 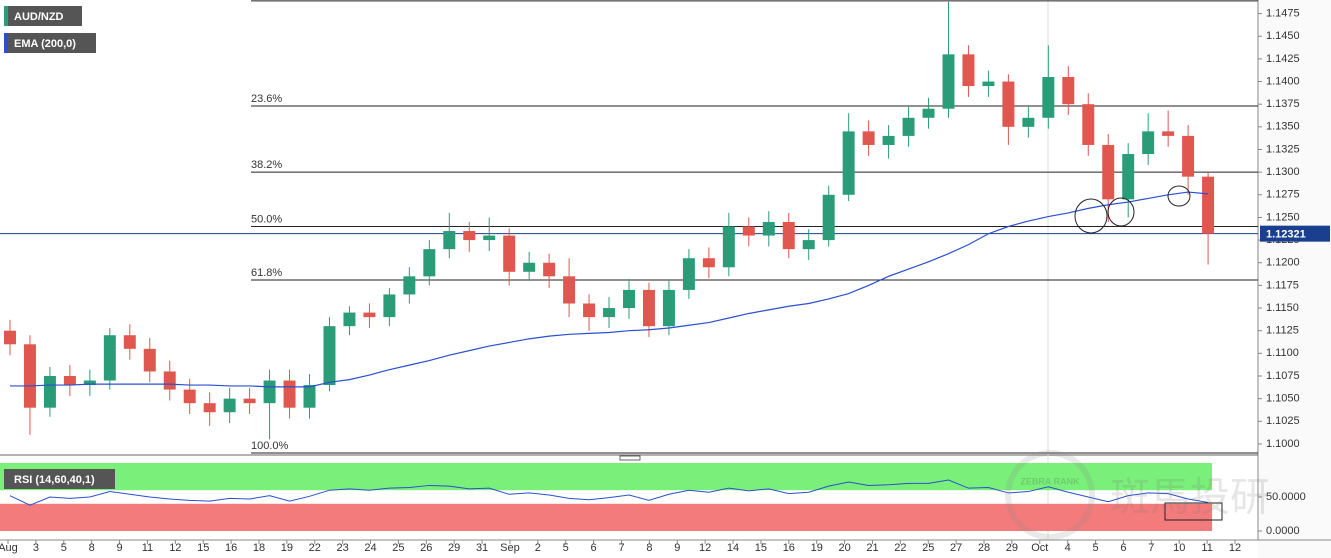 What do you see at coordinates (630, 458) in the screenshot?
I see `pane-handle` at bounding box center [630, 458].